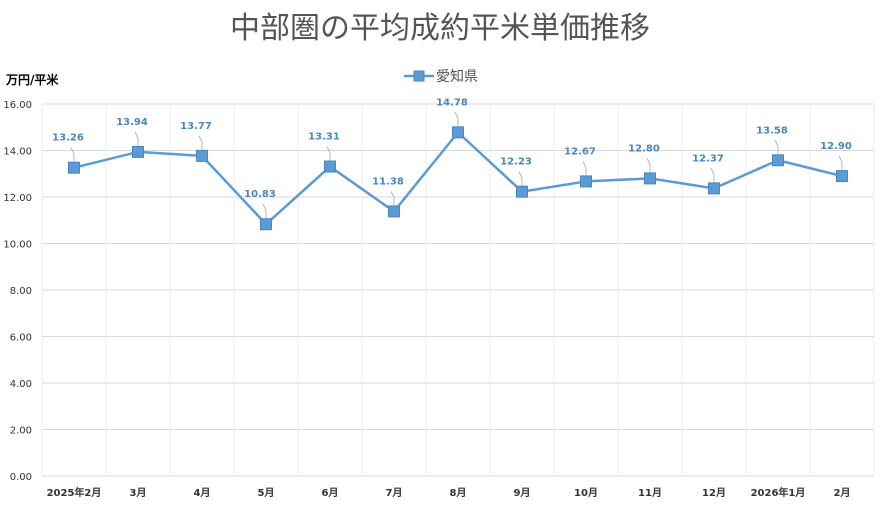  What do you see at coordinates (138, 493) in the screenshot?
I see `x-tick-label: 3月` at bounding box center [138, 493].